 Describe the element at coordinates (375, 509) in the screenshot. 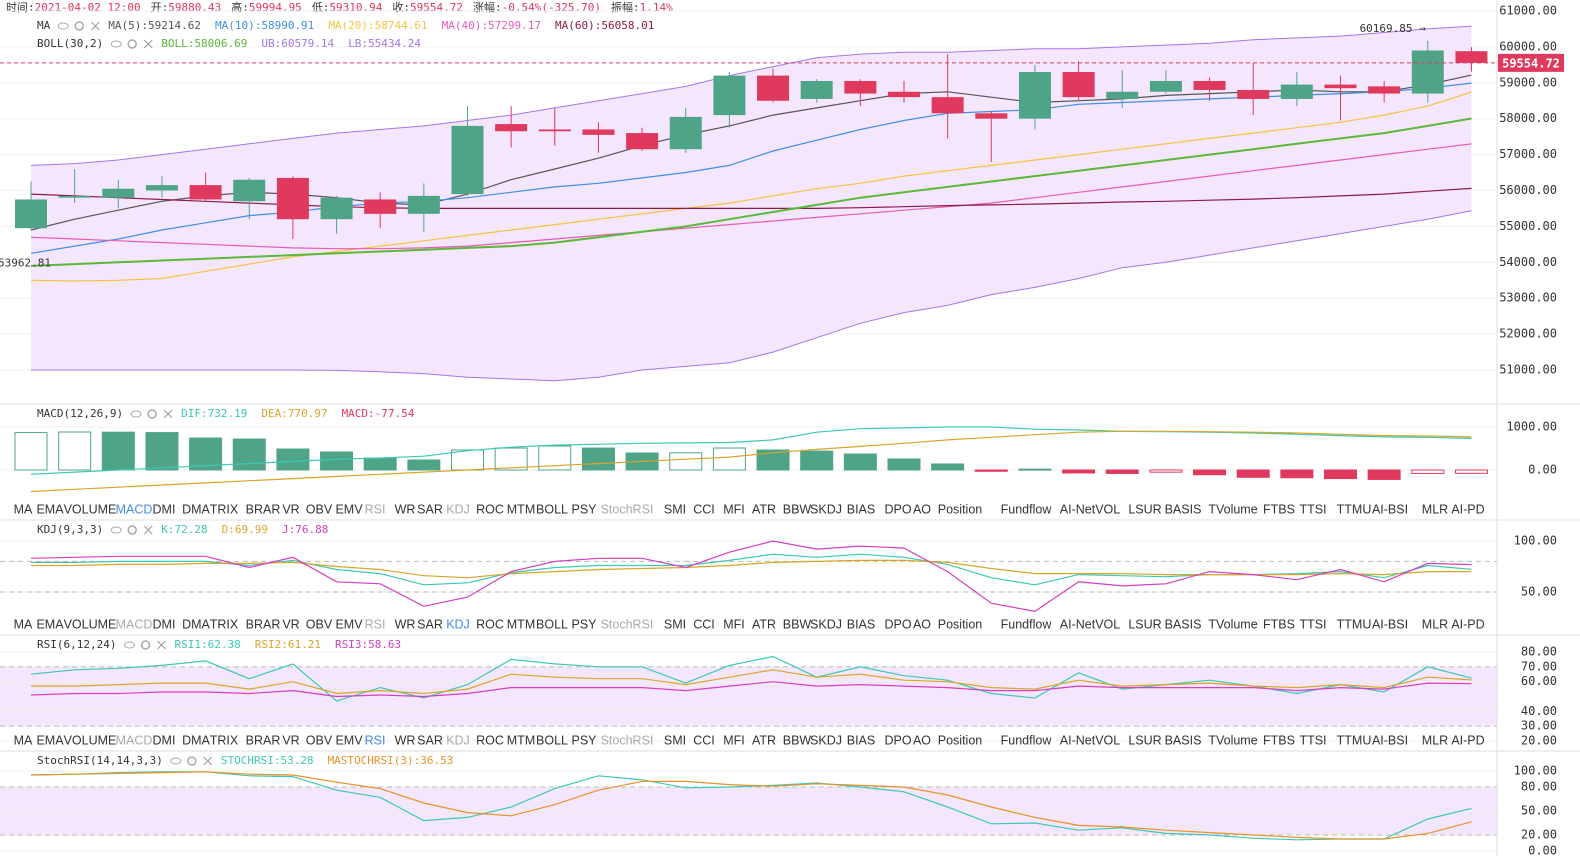

I see `indicator-tab: RSI` at that location.